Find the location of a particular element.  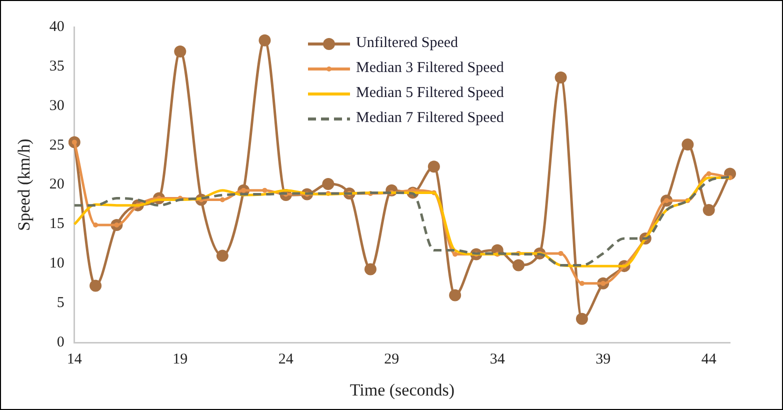

y-tick-label: 20 is located at coordinates (56, 184).